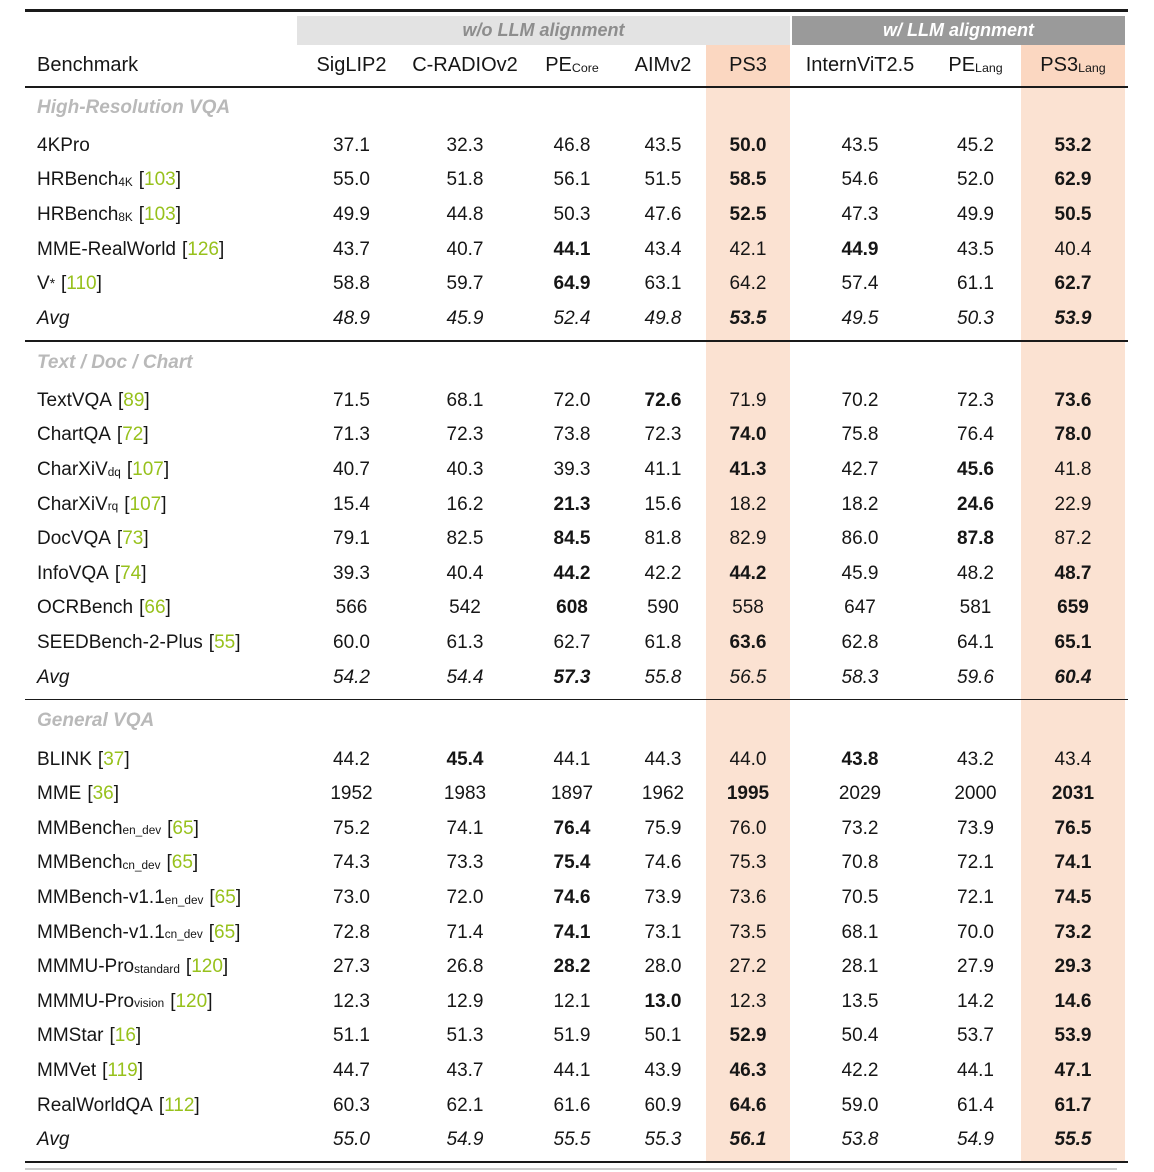 This screenshot has height=1172, width=1154. Describe the element at coordinates (975, 1001) in the screenshot. I see `score-cell: 14.2` at that location.